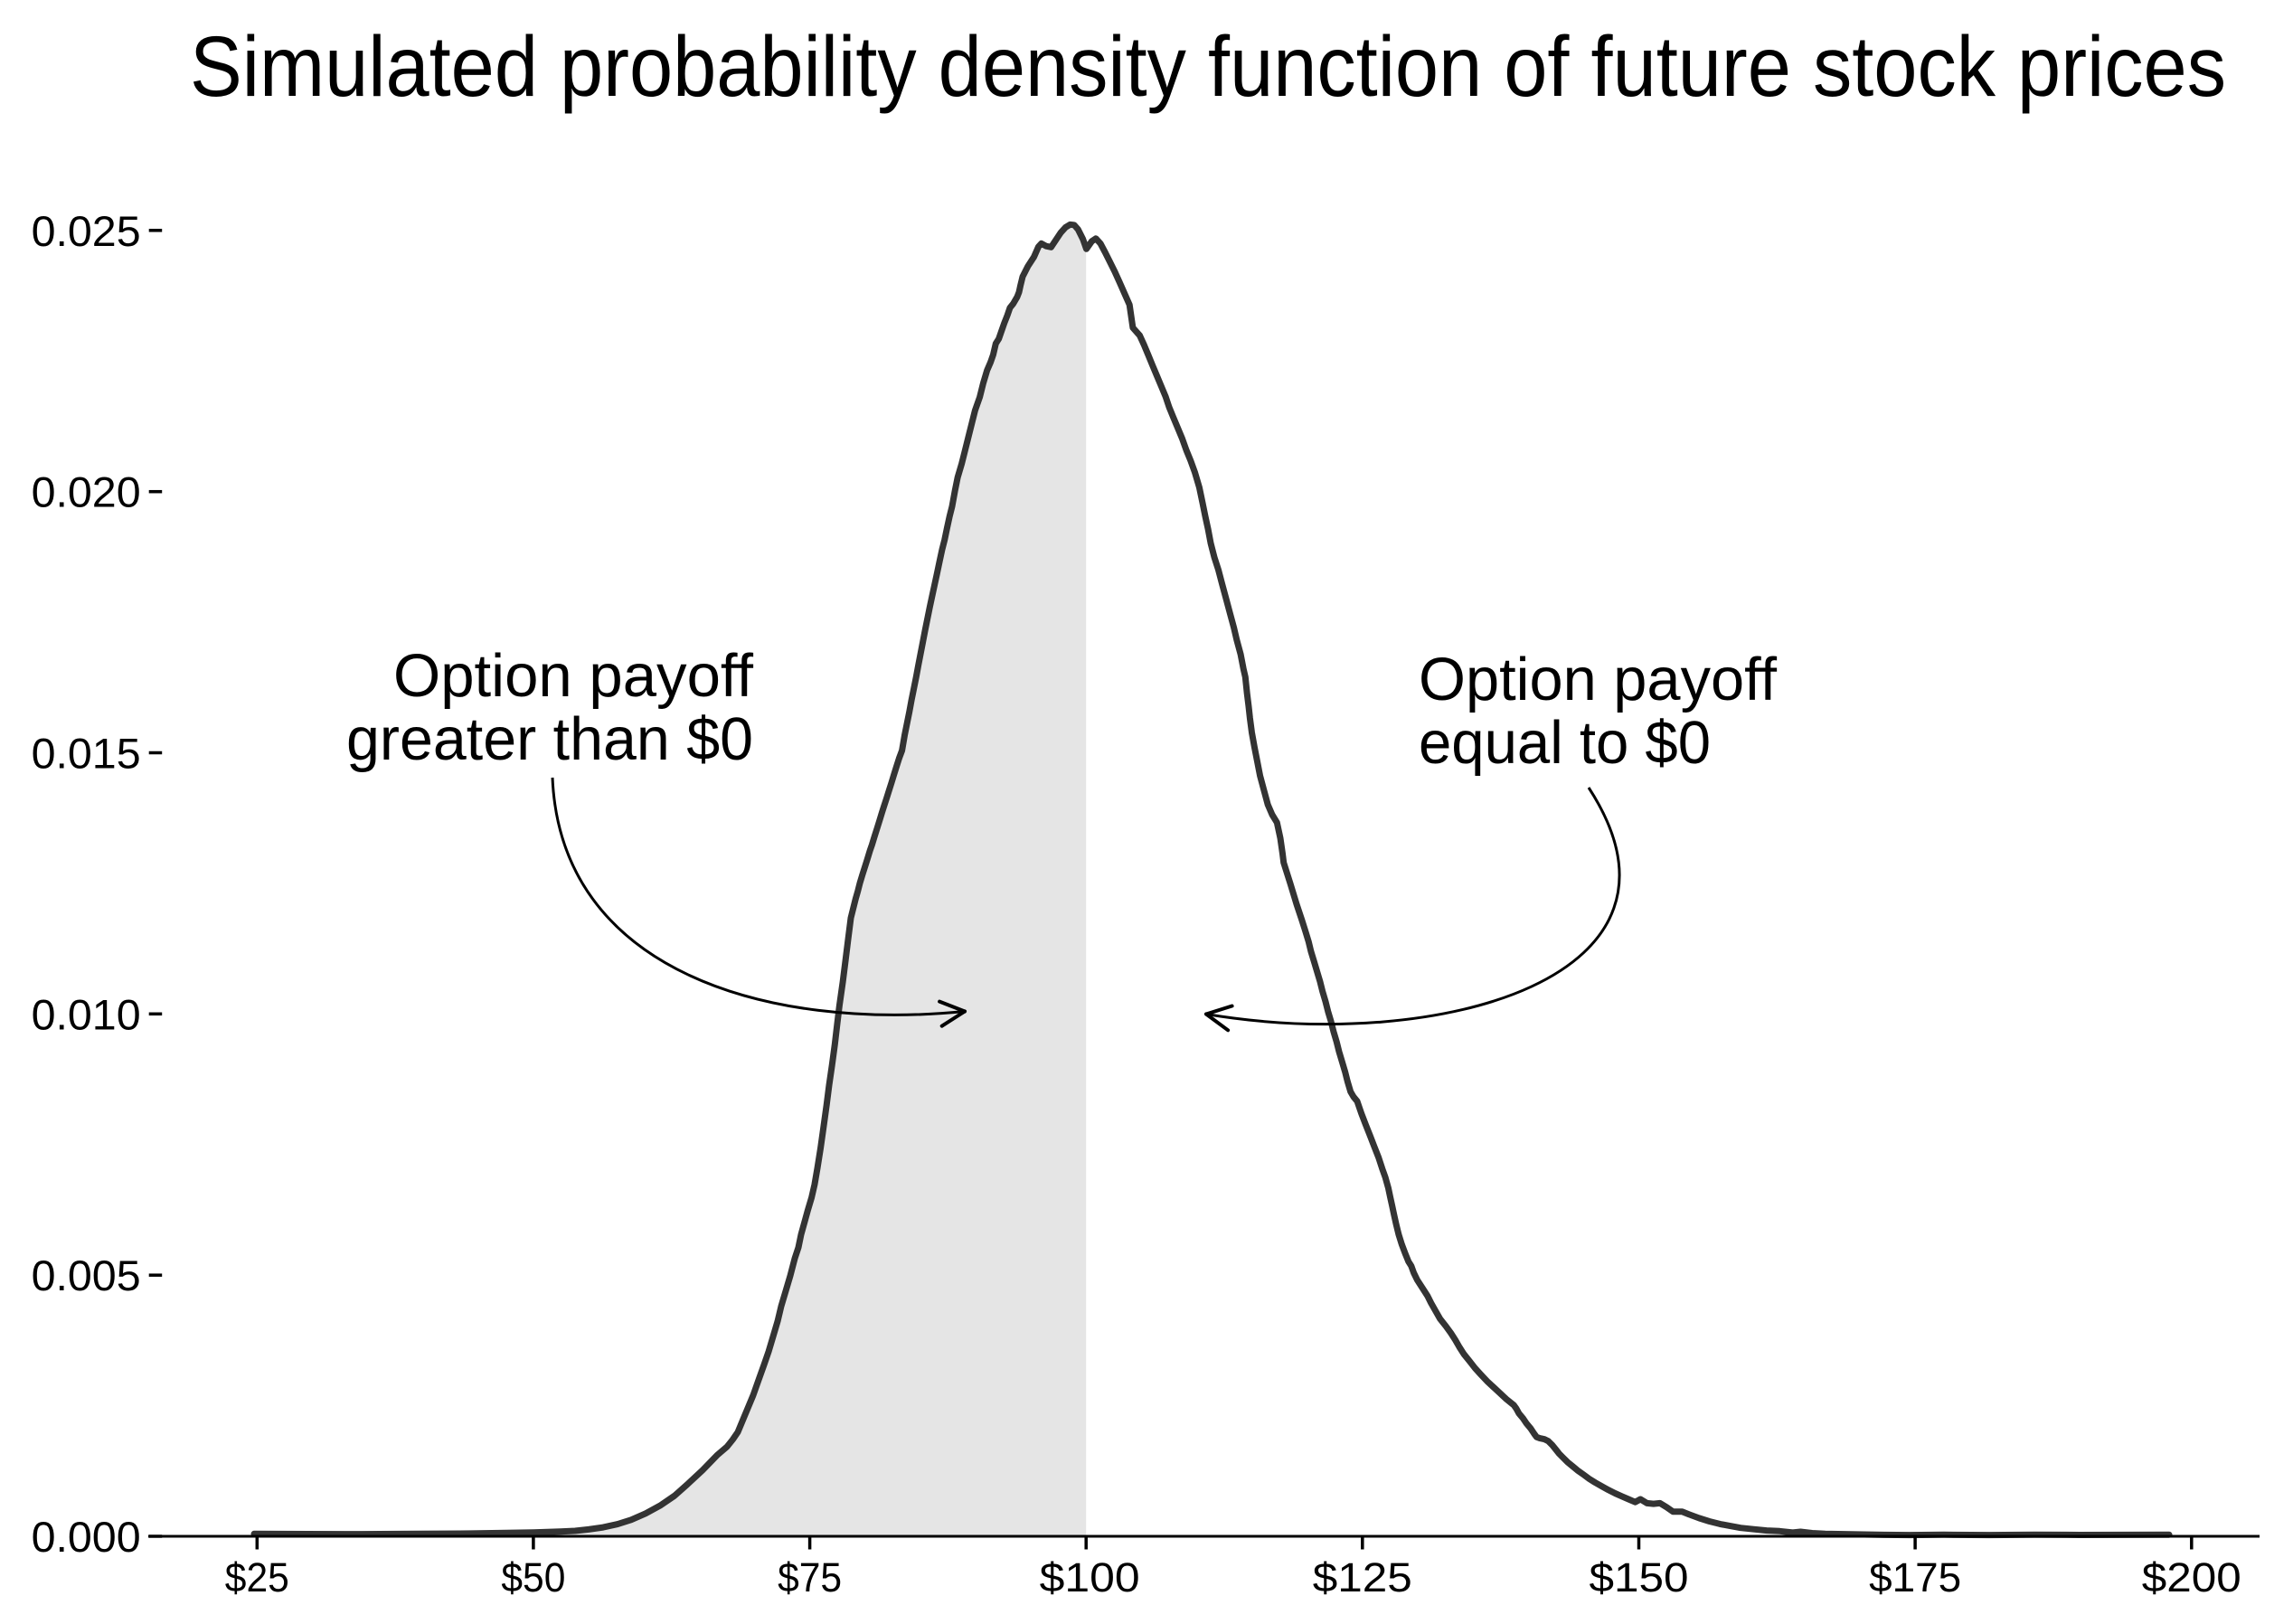  What do you see at coordinates (257, 1577) in the screenshot?
I see `svg-text: $25` at bounding box center [257, 1577].